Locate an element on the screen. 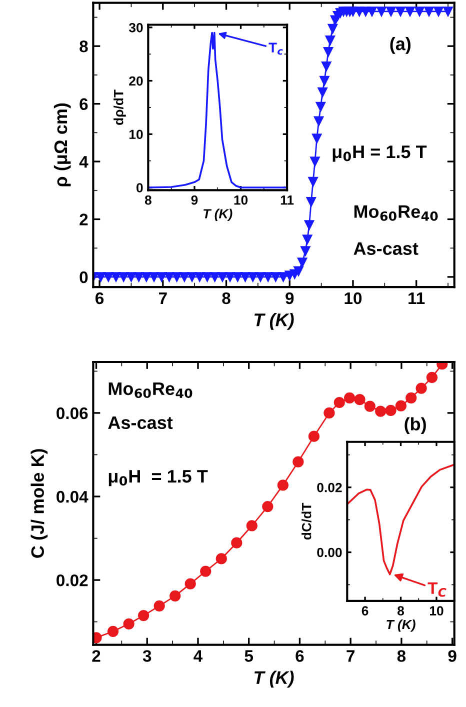  y-axis-title: ρ (μΩ cm) is located at coordinates (62, 144).